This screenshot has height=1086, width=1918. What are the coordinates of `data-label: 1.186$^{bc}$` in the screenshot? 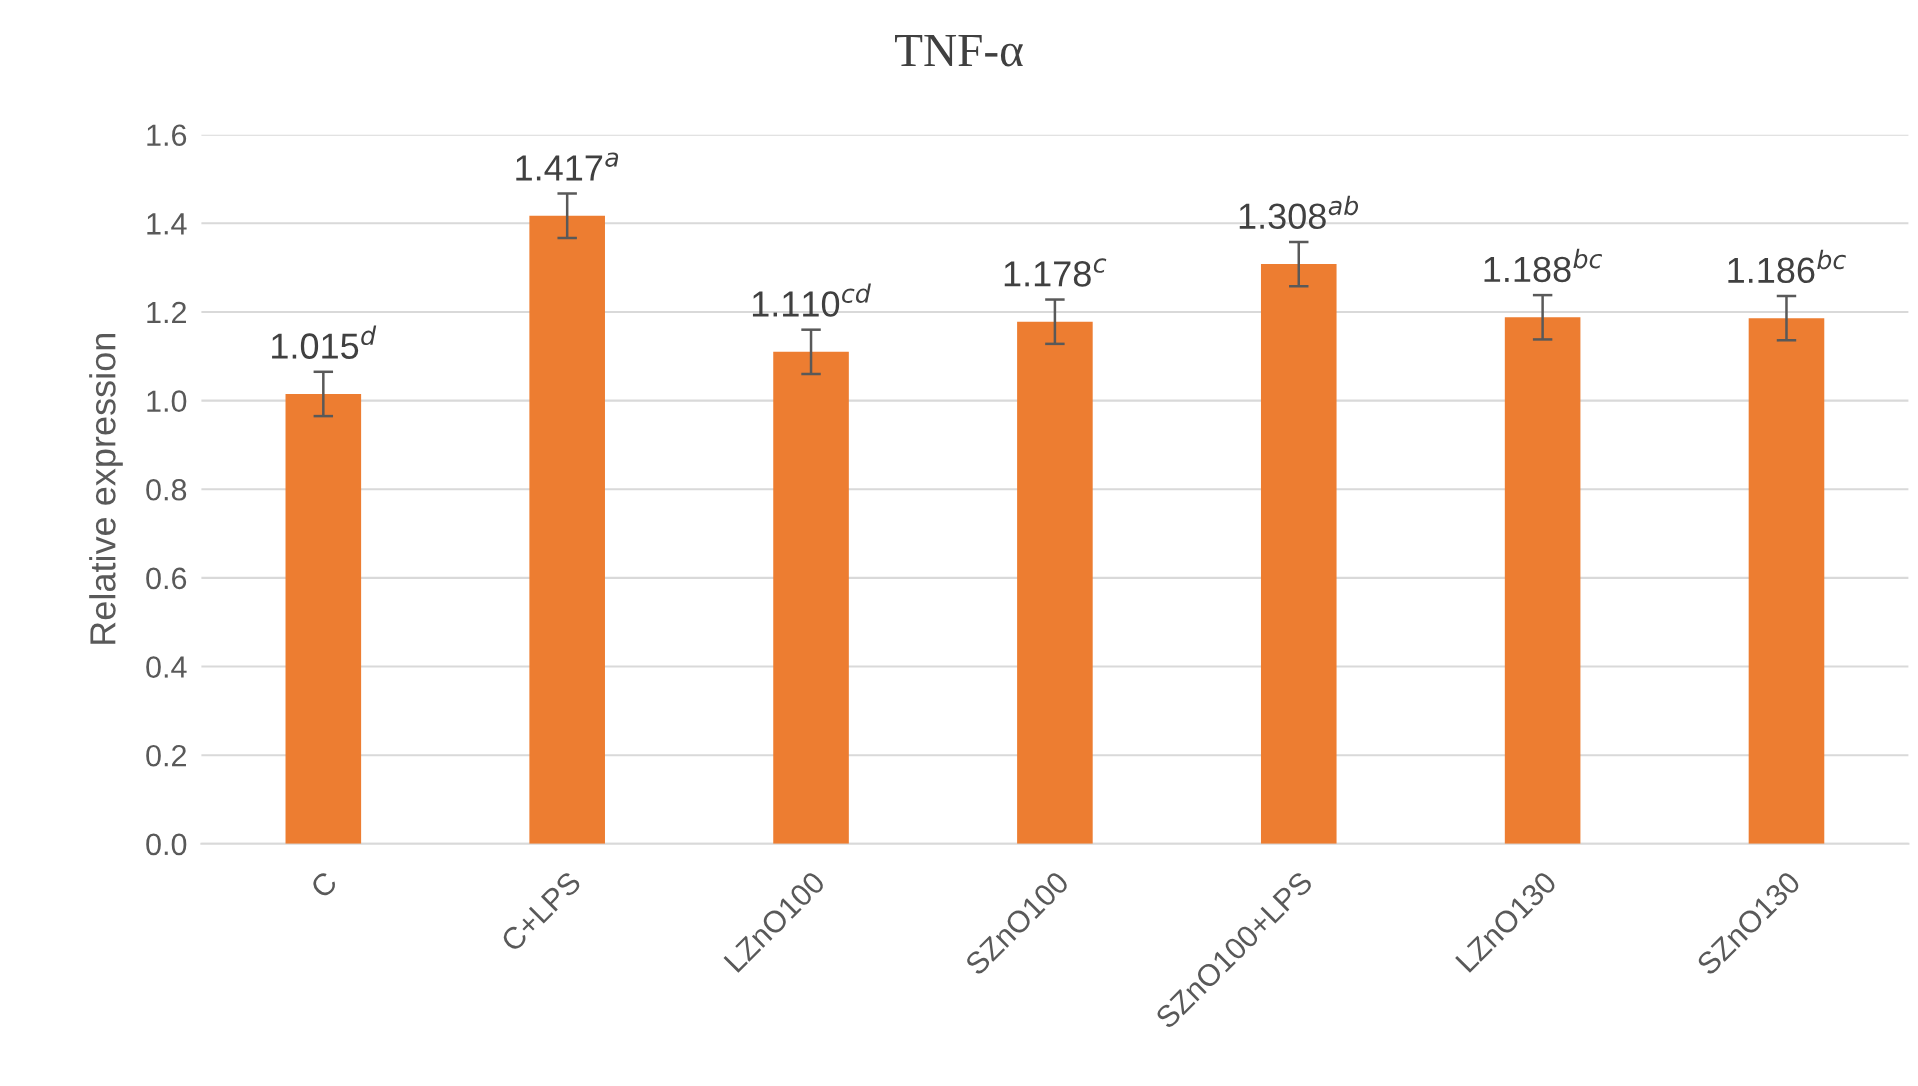 It's located at (1787, 266).